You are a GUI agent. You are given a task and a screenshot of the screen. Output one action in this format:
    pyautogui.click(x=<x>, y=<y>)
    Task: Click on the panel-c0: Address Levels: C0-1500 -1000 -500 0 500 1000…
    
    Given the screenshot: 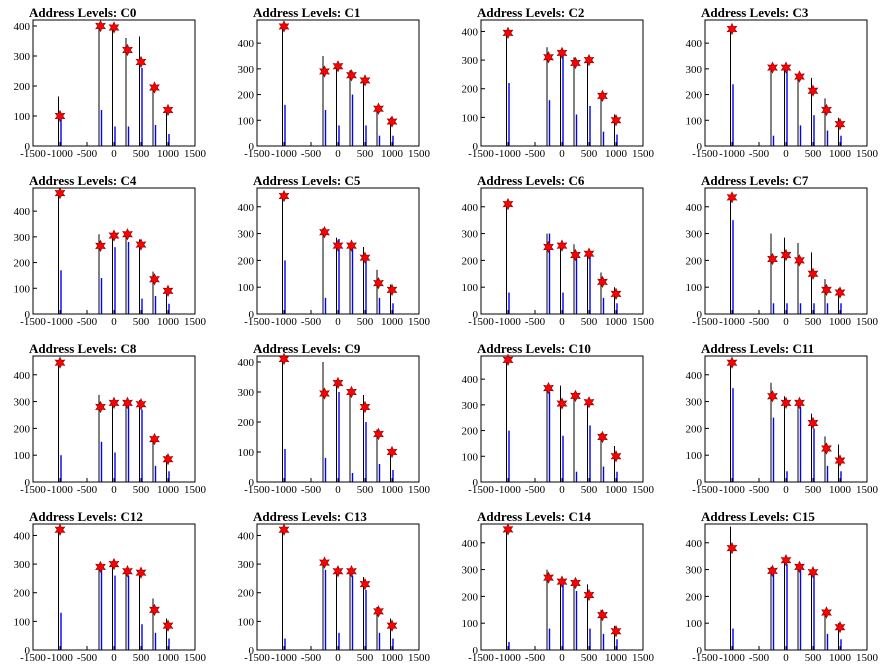 What is the action you would take?
    pyautogui.click(x=110, y=82)
    